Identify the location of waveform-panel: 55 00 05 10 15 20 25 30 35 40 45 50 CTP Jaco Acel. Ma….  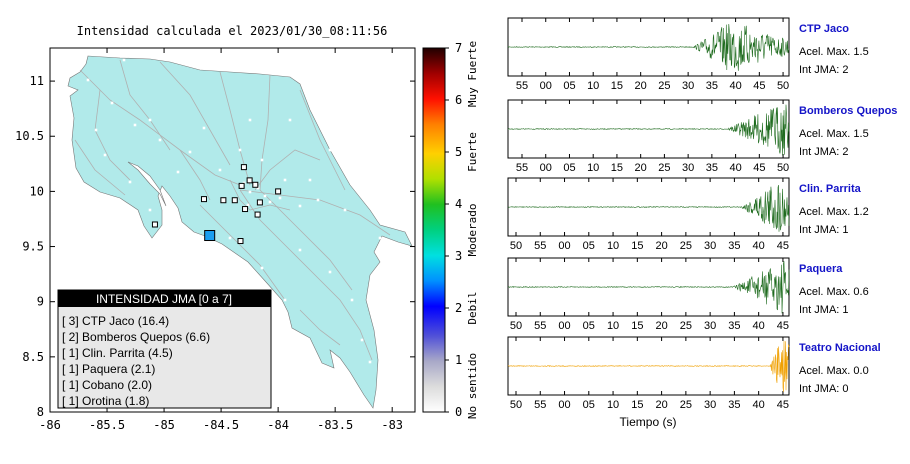
(688, 54).